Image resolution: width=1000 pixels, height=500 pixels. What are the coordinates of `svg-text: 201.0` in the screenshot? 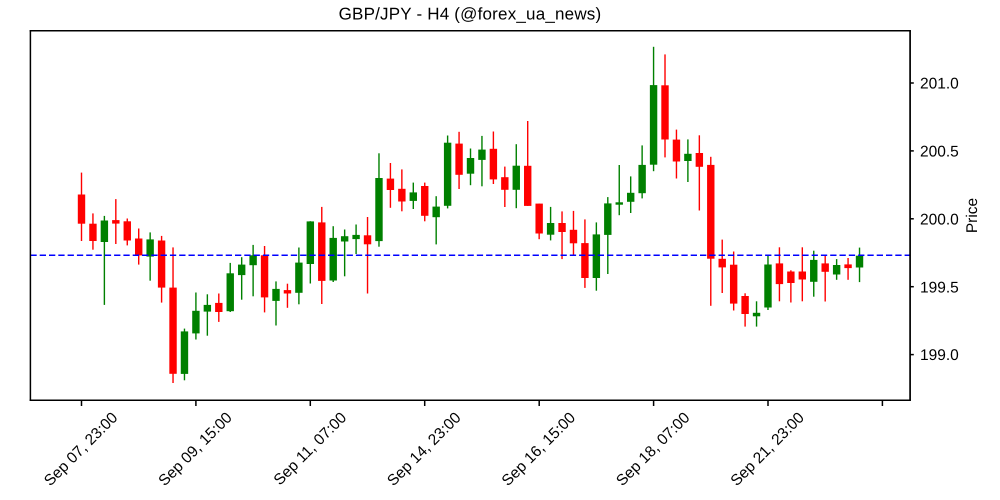 It's located at (939, 84).